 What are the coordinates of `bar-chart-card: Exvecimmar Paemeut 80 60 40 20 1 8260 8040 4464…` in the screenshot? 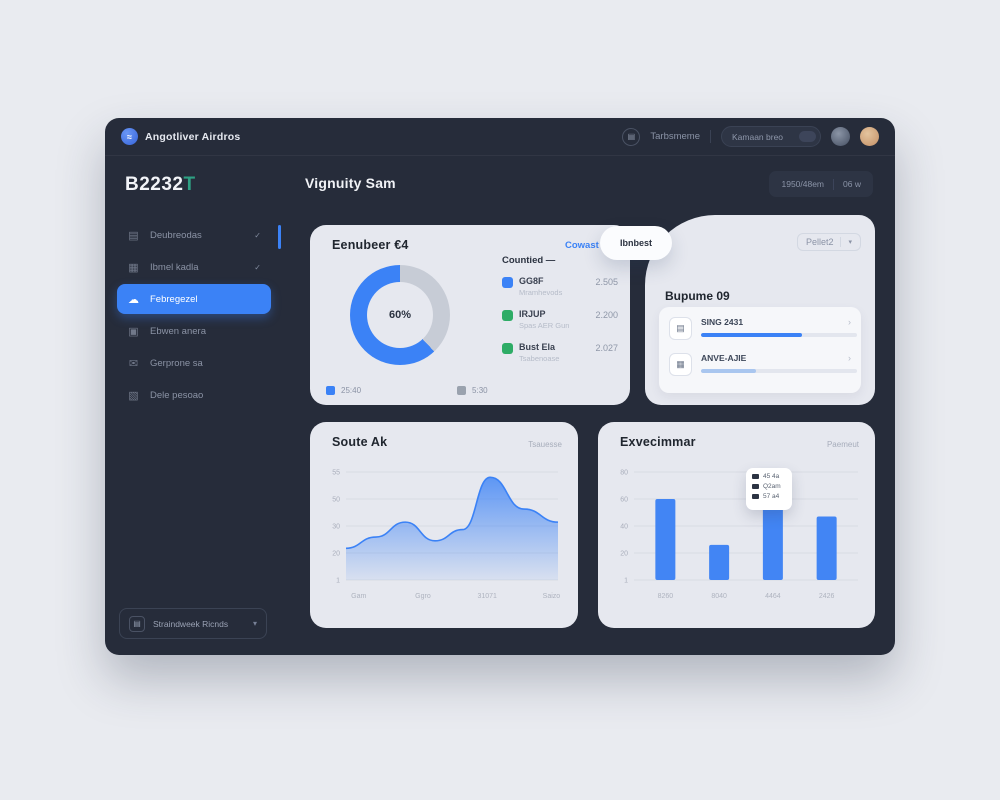 It's located at (736, 525).